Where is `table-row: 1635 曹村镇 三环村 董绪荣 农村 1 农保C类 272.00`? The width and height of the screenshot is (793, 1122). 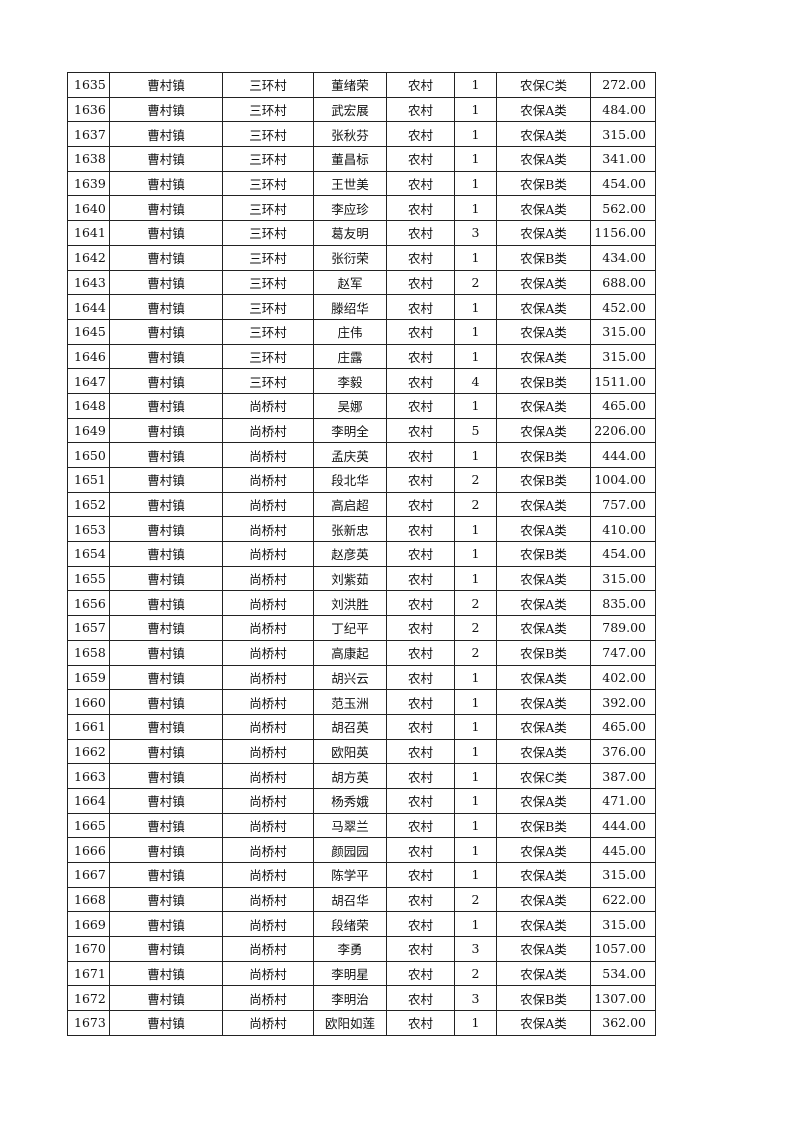
table-row: 1635 曹村镇 三环村 董绪荣 农村 1 农保C类 272.00 is located at coordinates (361, 85).